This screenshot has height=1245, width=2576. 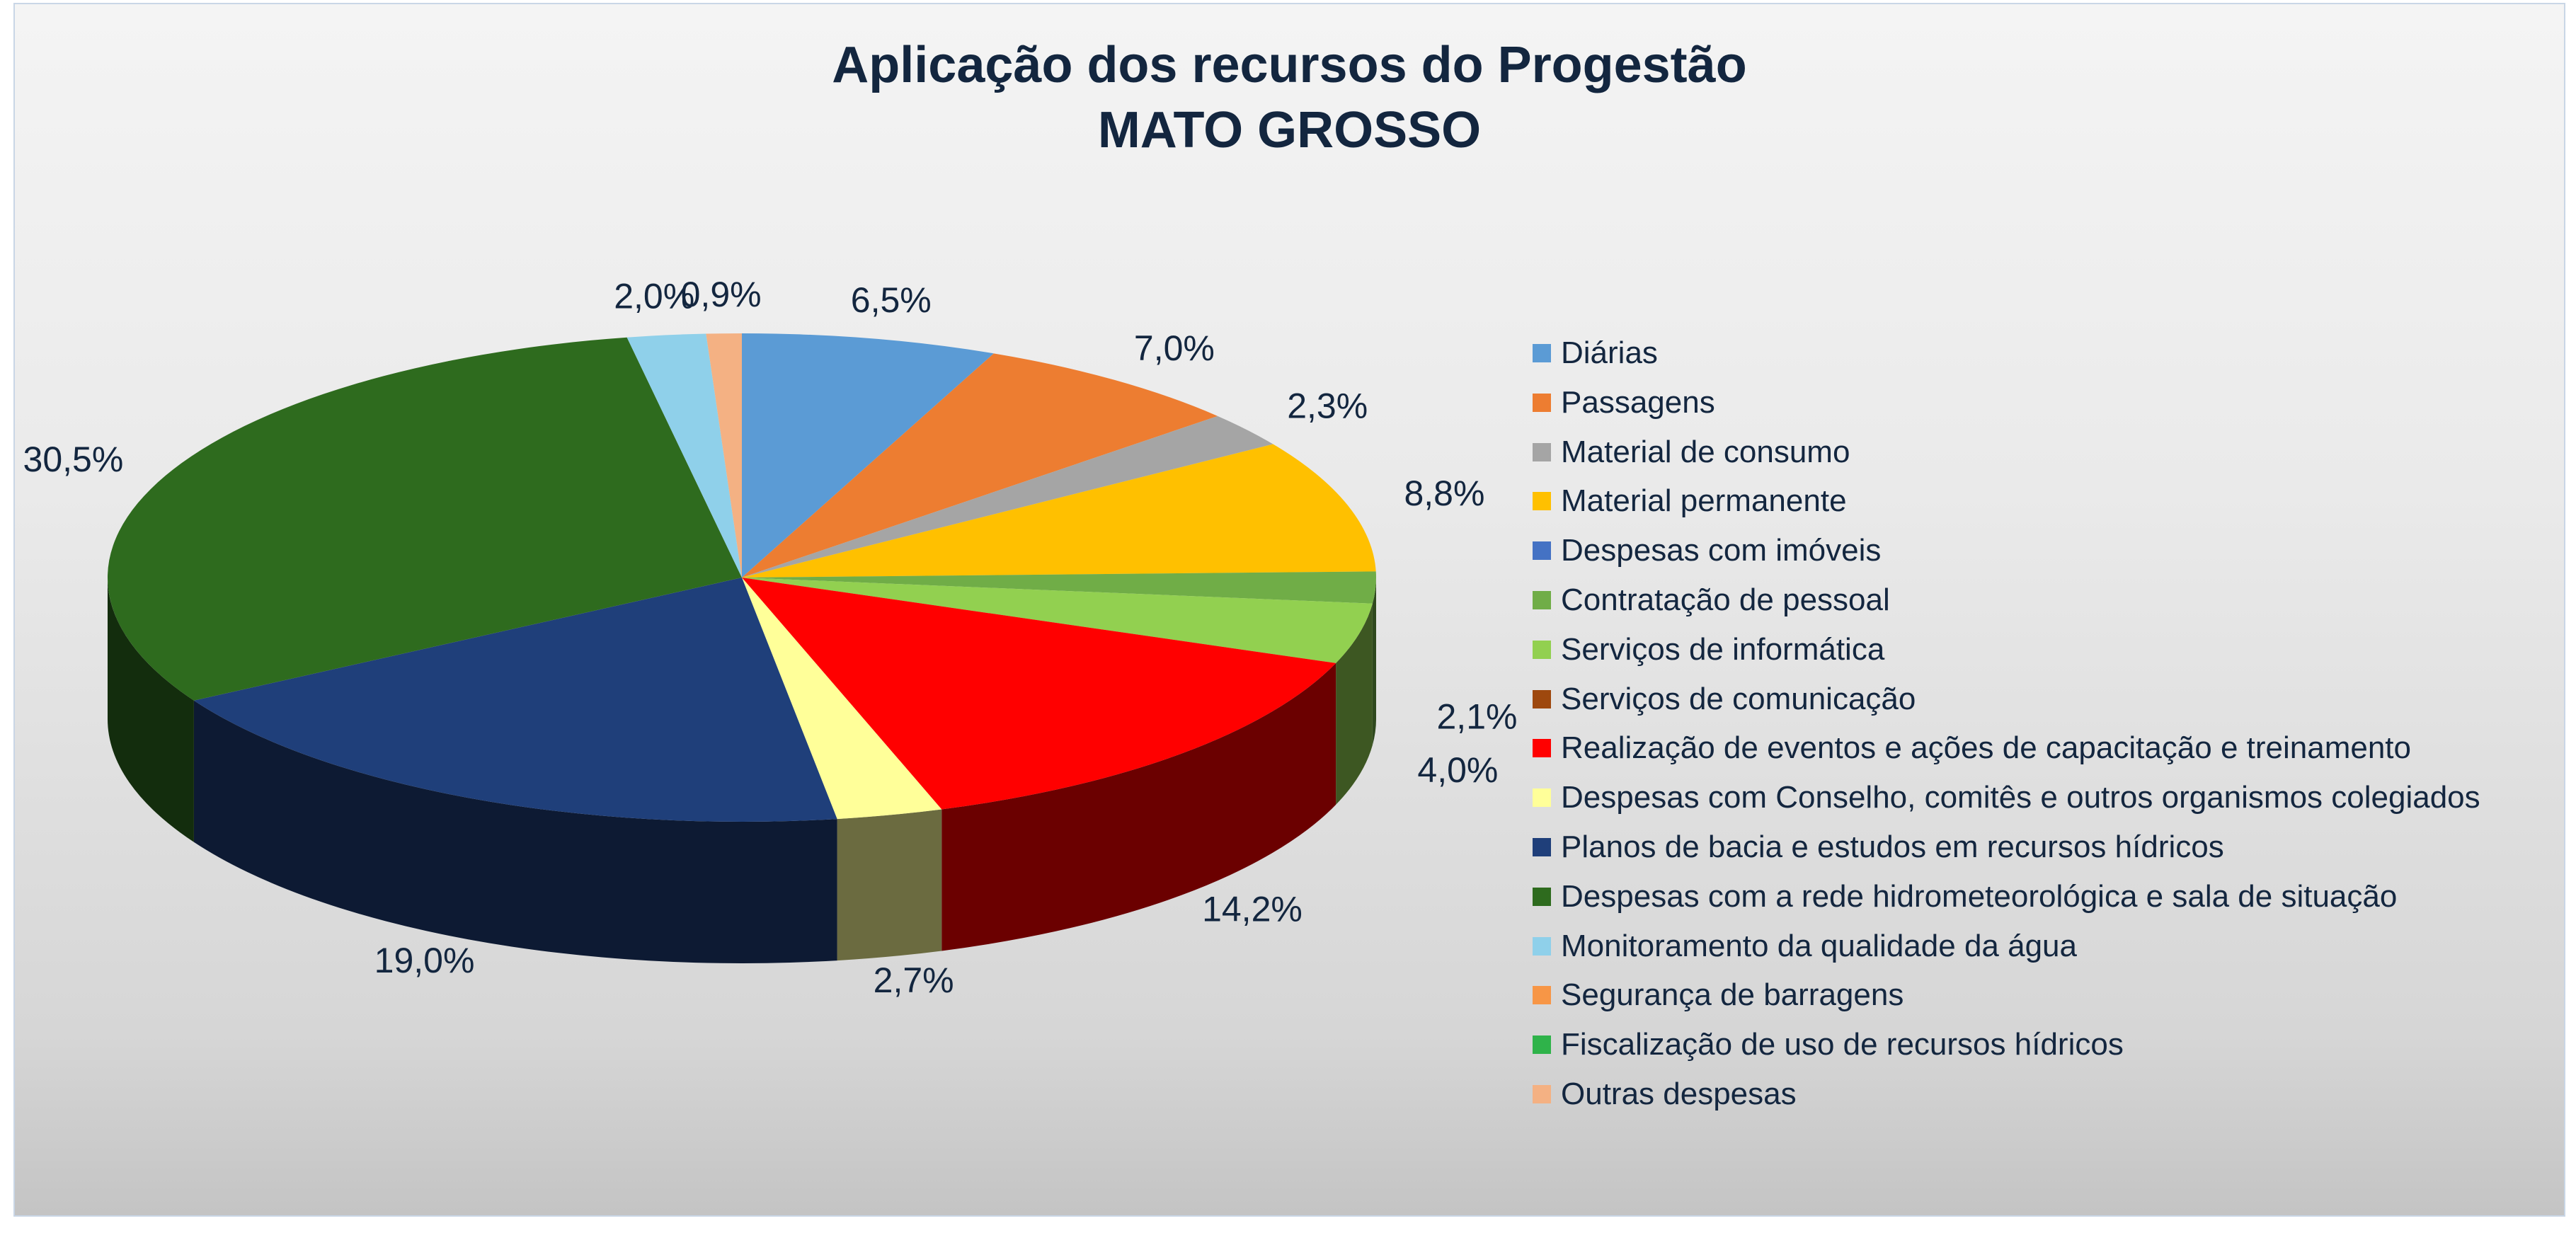 I want to click on data-label-material-permanente: 8,8%, so click(x=1444, y=493).